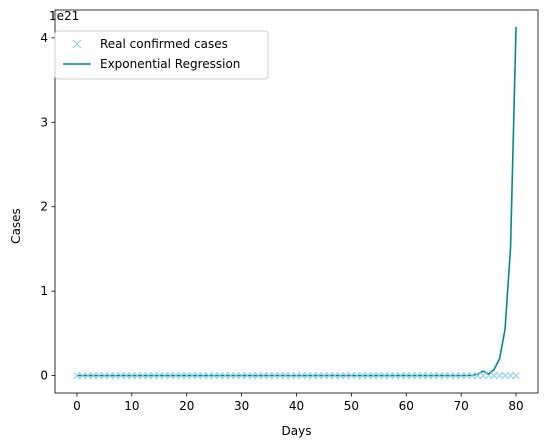 The width and height of the screenshot is (554, 448). I want to click on y-offset-text: 1e21, so click(64, 16).